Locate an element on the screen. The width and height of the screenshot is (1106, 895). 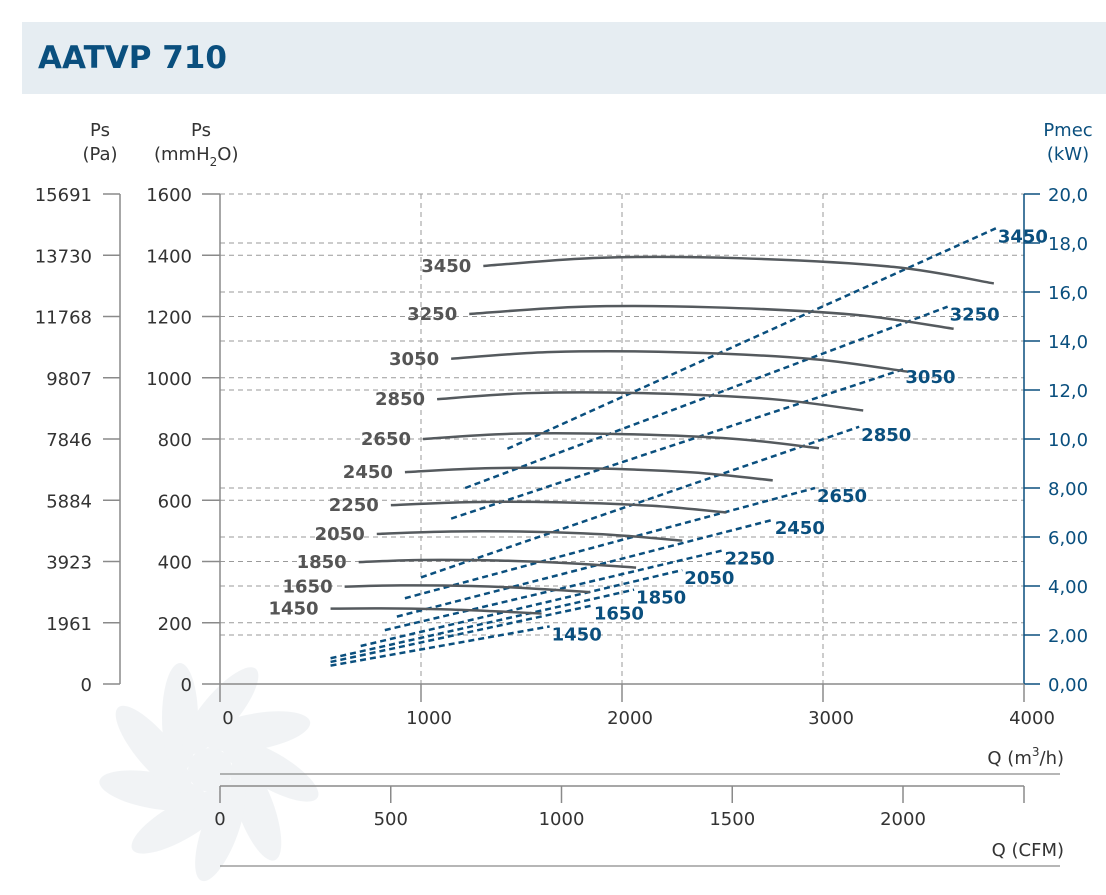
kw-tick-label: 18,0 is located at coordinates (1068, 244).